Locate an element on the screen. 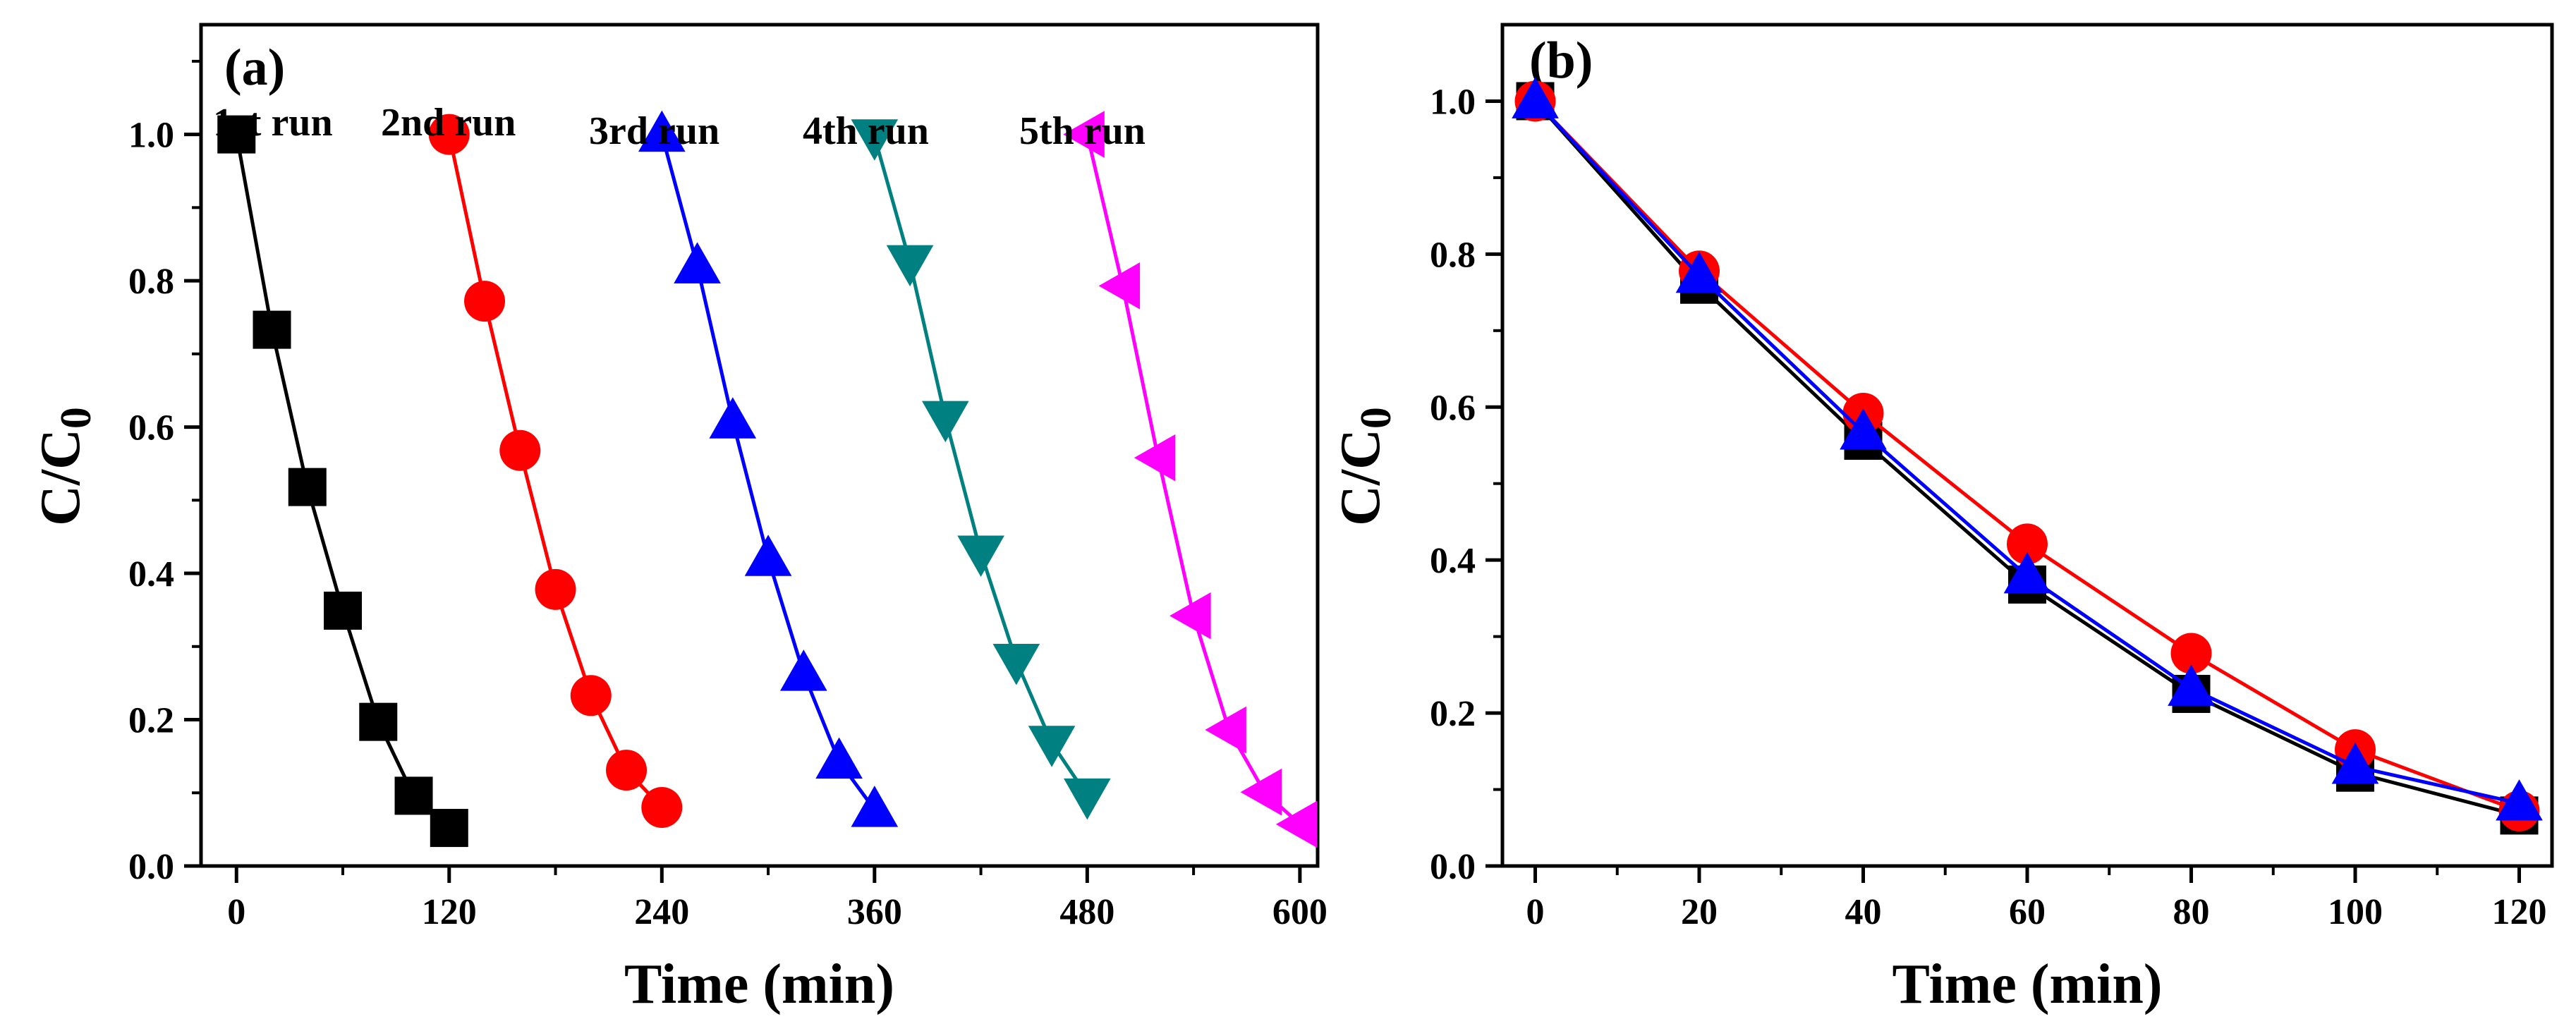  x-tick-label: 360 is located at coordinates (874, 912).